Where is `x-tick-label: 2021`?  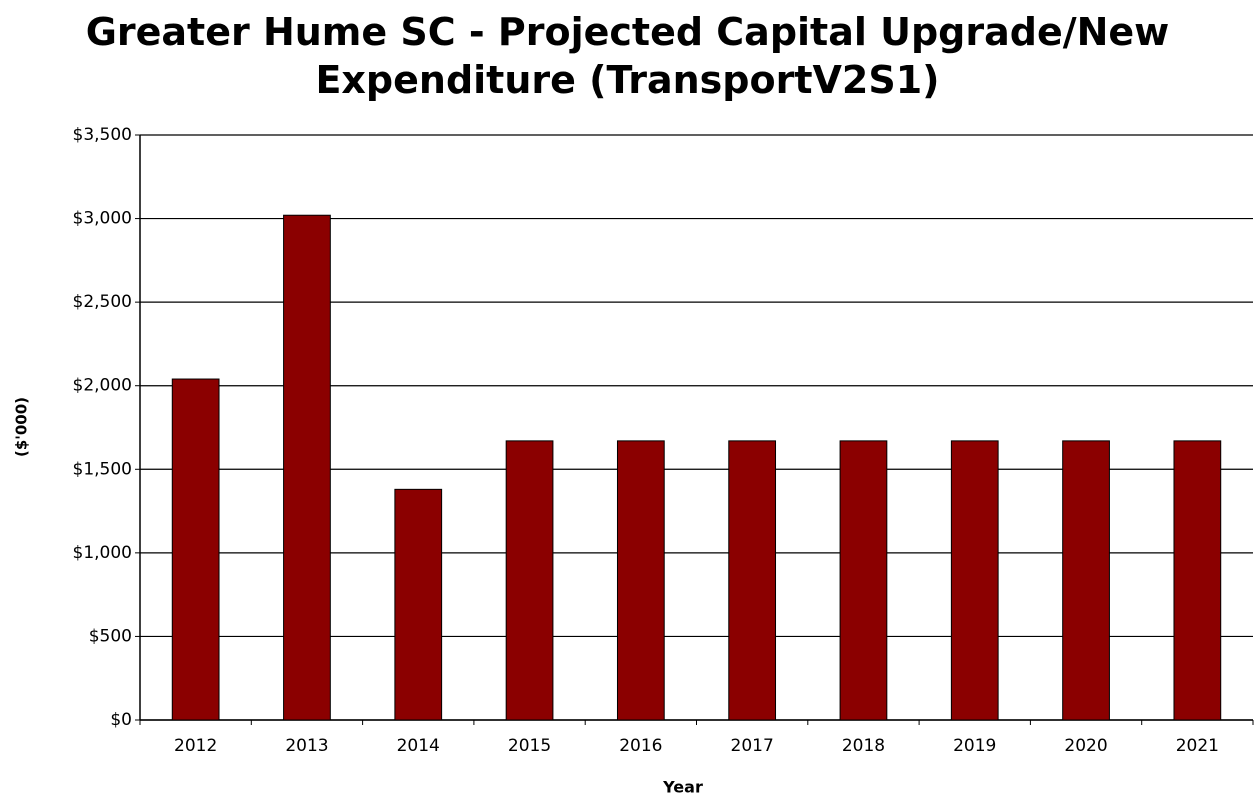 x-tick-label: 2021 is located at coordinates (1197, 746).